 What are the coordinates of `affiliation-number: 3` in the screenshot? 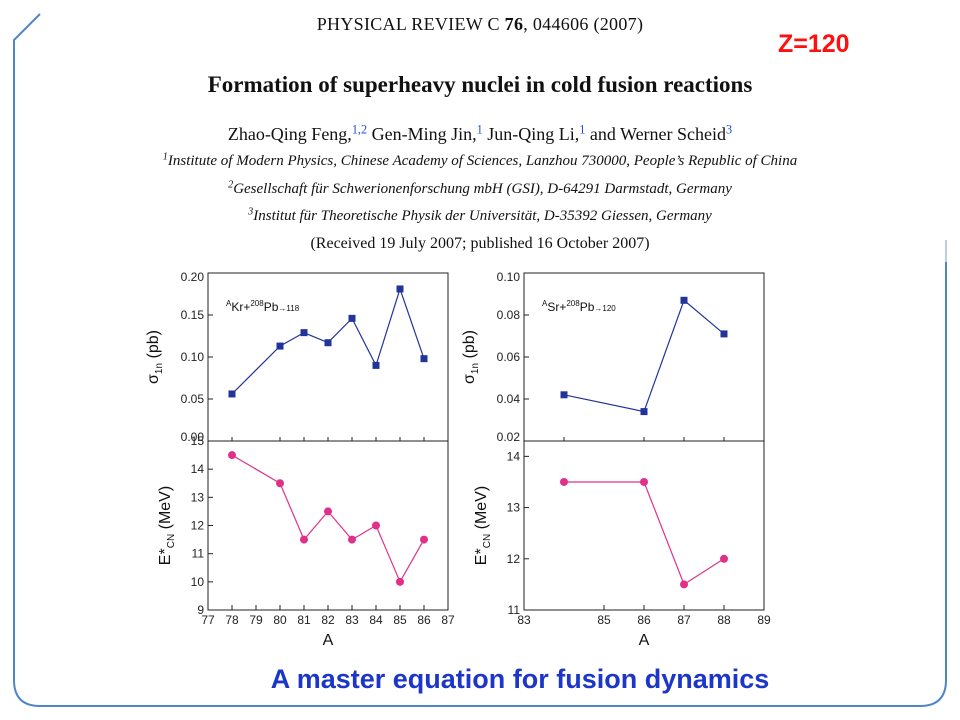 It's located at (251, 212).